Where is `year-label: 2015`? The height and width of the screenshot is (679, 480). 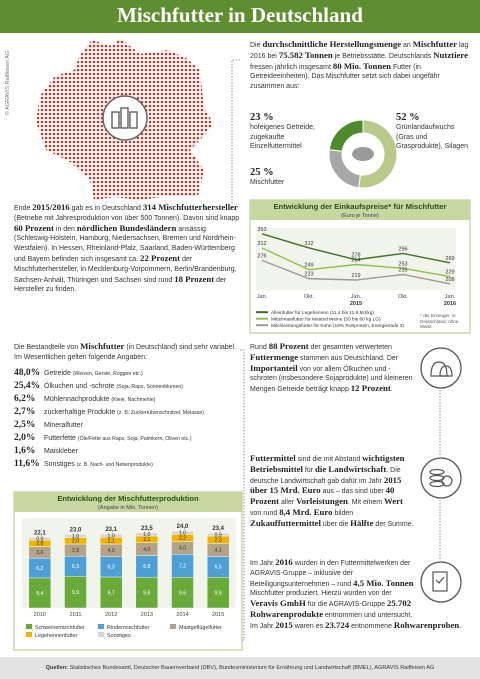 year-label: 2015 is located at coordinates (356, 304).